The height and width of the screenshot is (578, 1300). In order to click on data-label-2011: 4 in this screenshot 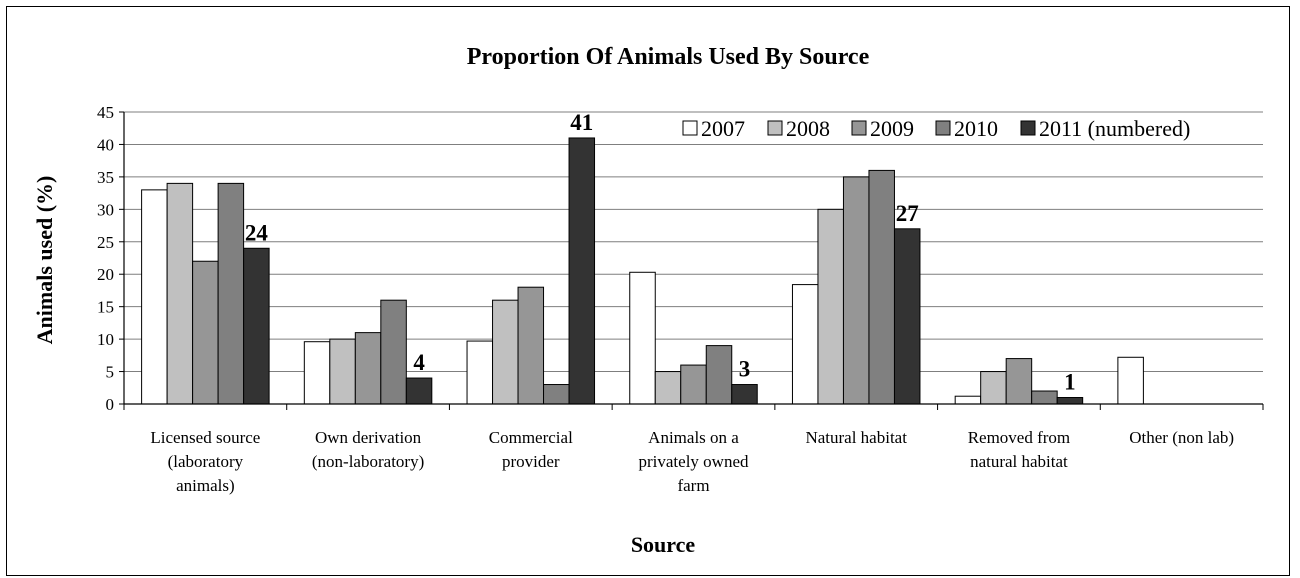, I will do `click(419, 362)`.